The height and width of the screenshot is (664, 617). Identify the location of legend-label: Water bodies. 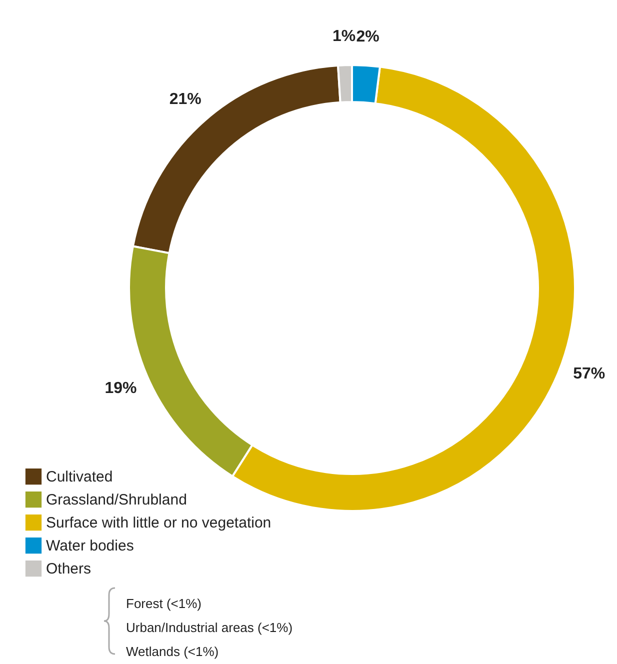
(90, 546).